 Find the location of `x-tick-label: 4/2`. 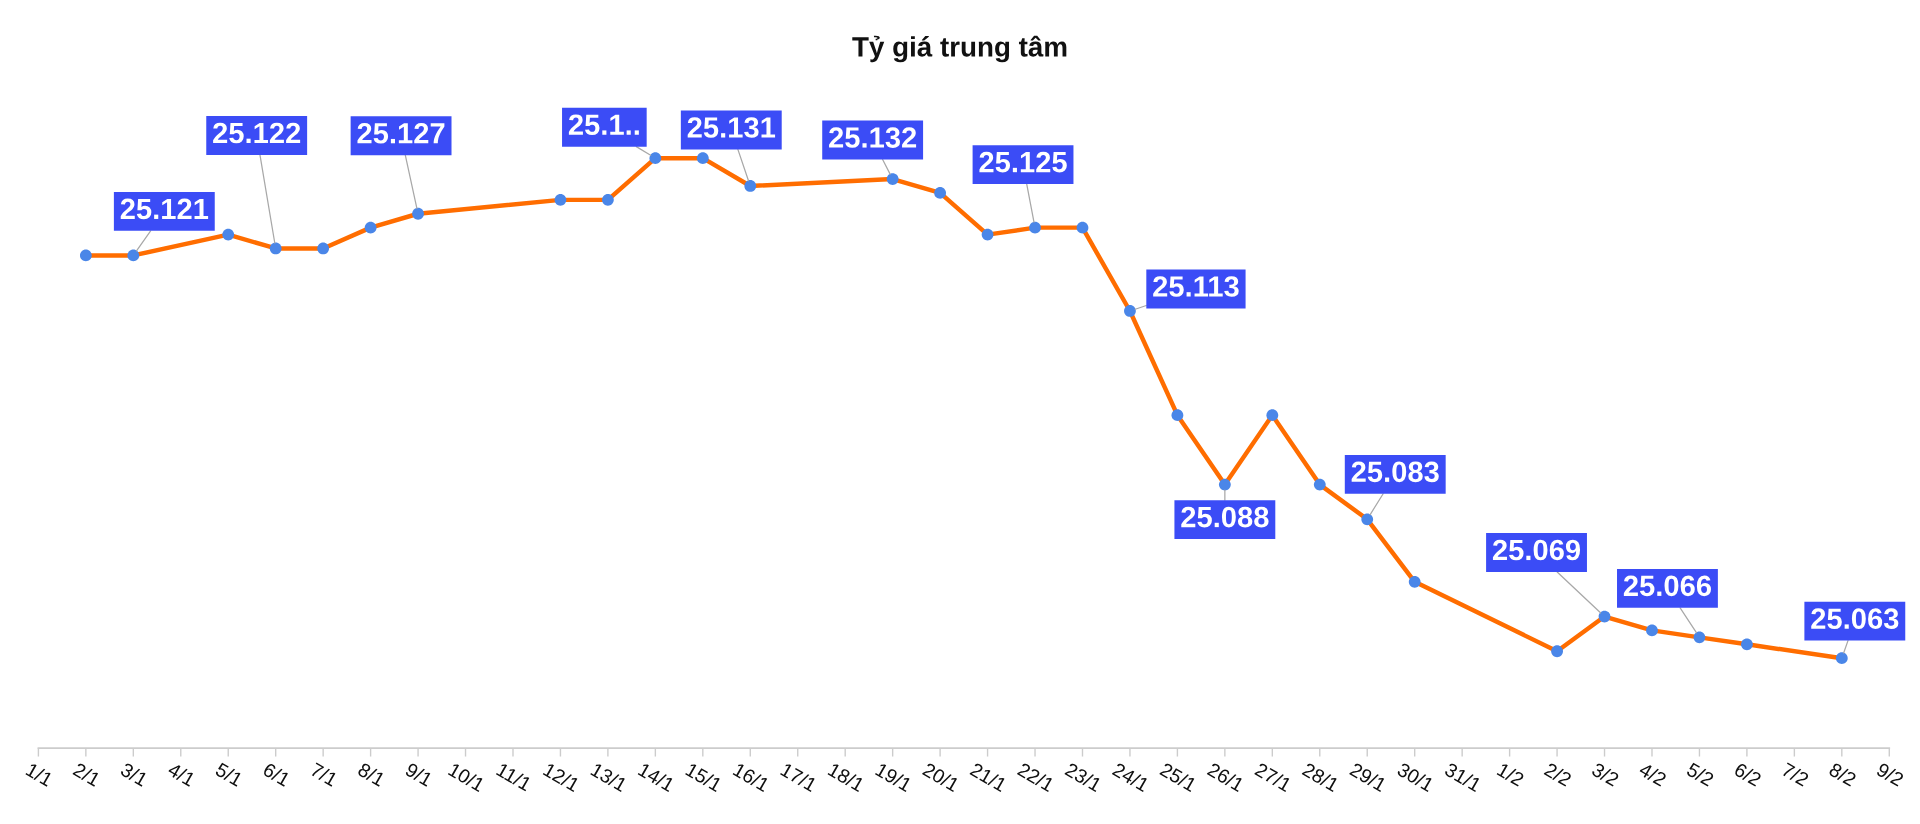

x-tick-label: 4/2 is located at coordinates (1653, 774).